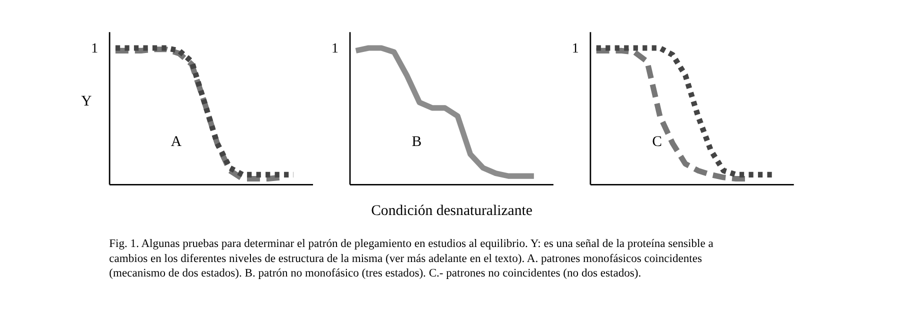 This screenshot has height=330, width=909. I want to click on y-axis-title: Y, so click(86, 102).